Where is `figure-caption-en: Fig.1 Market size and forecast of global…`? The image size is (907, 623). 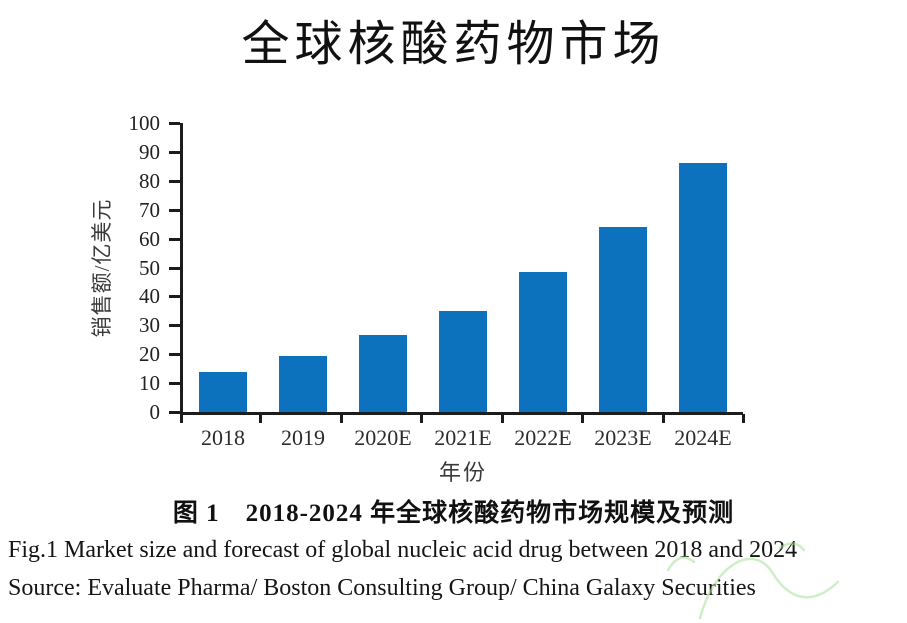
figure-caption-en: Fig.1 Market size and forecast of global… is located at coordinates (403, 550).